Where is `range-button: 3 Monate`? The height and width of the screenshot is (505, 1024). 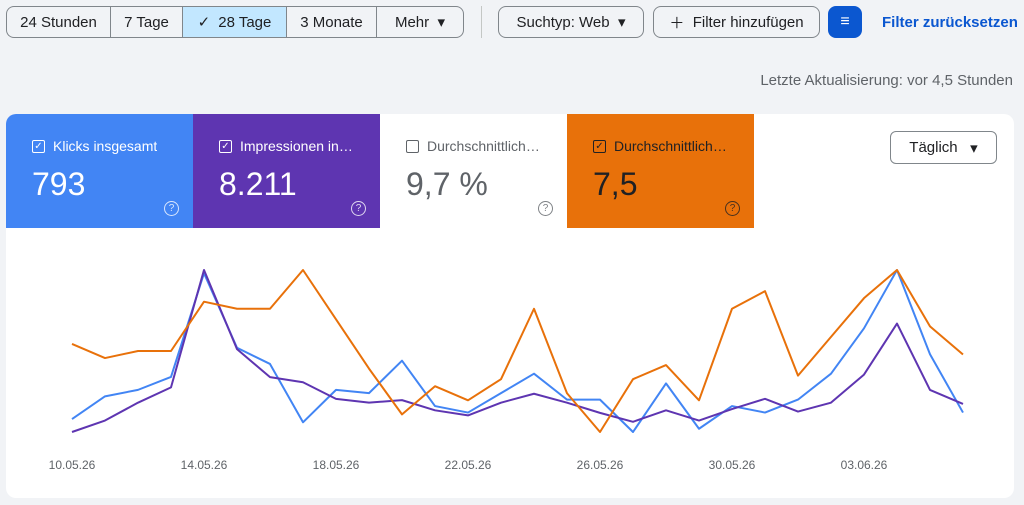 range-button: 3 Monate is located at coordinates (331, 22).